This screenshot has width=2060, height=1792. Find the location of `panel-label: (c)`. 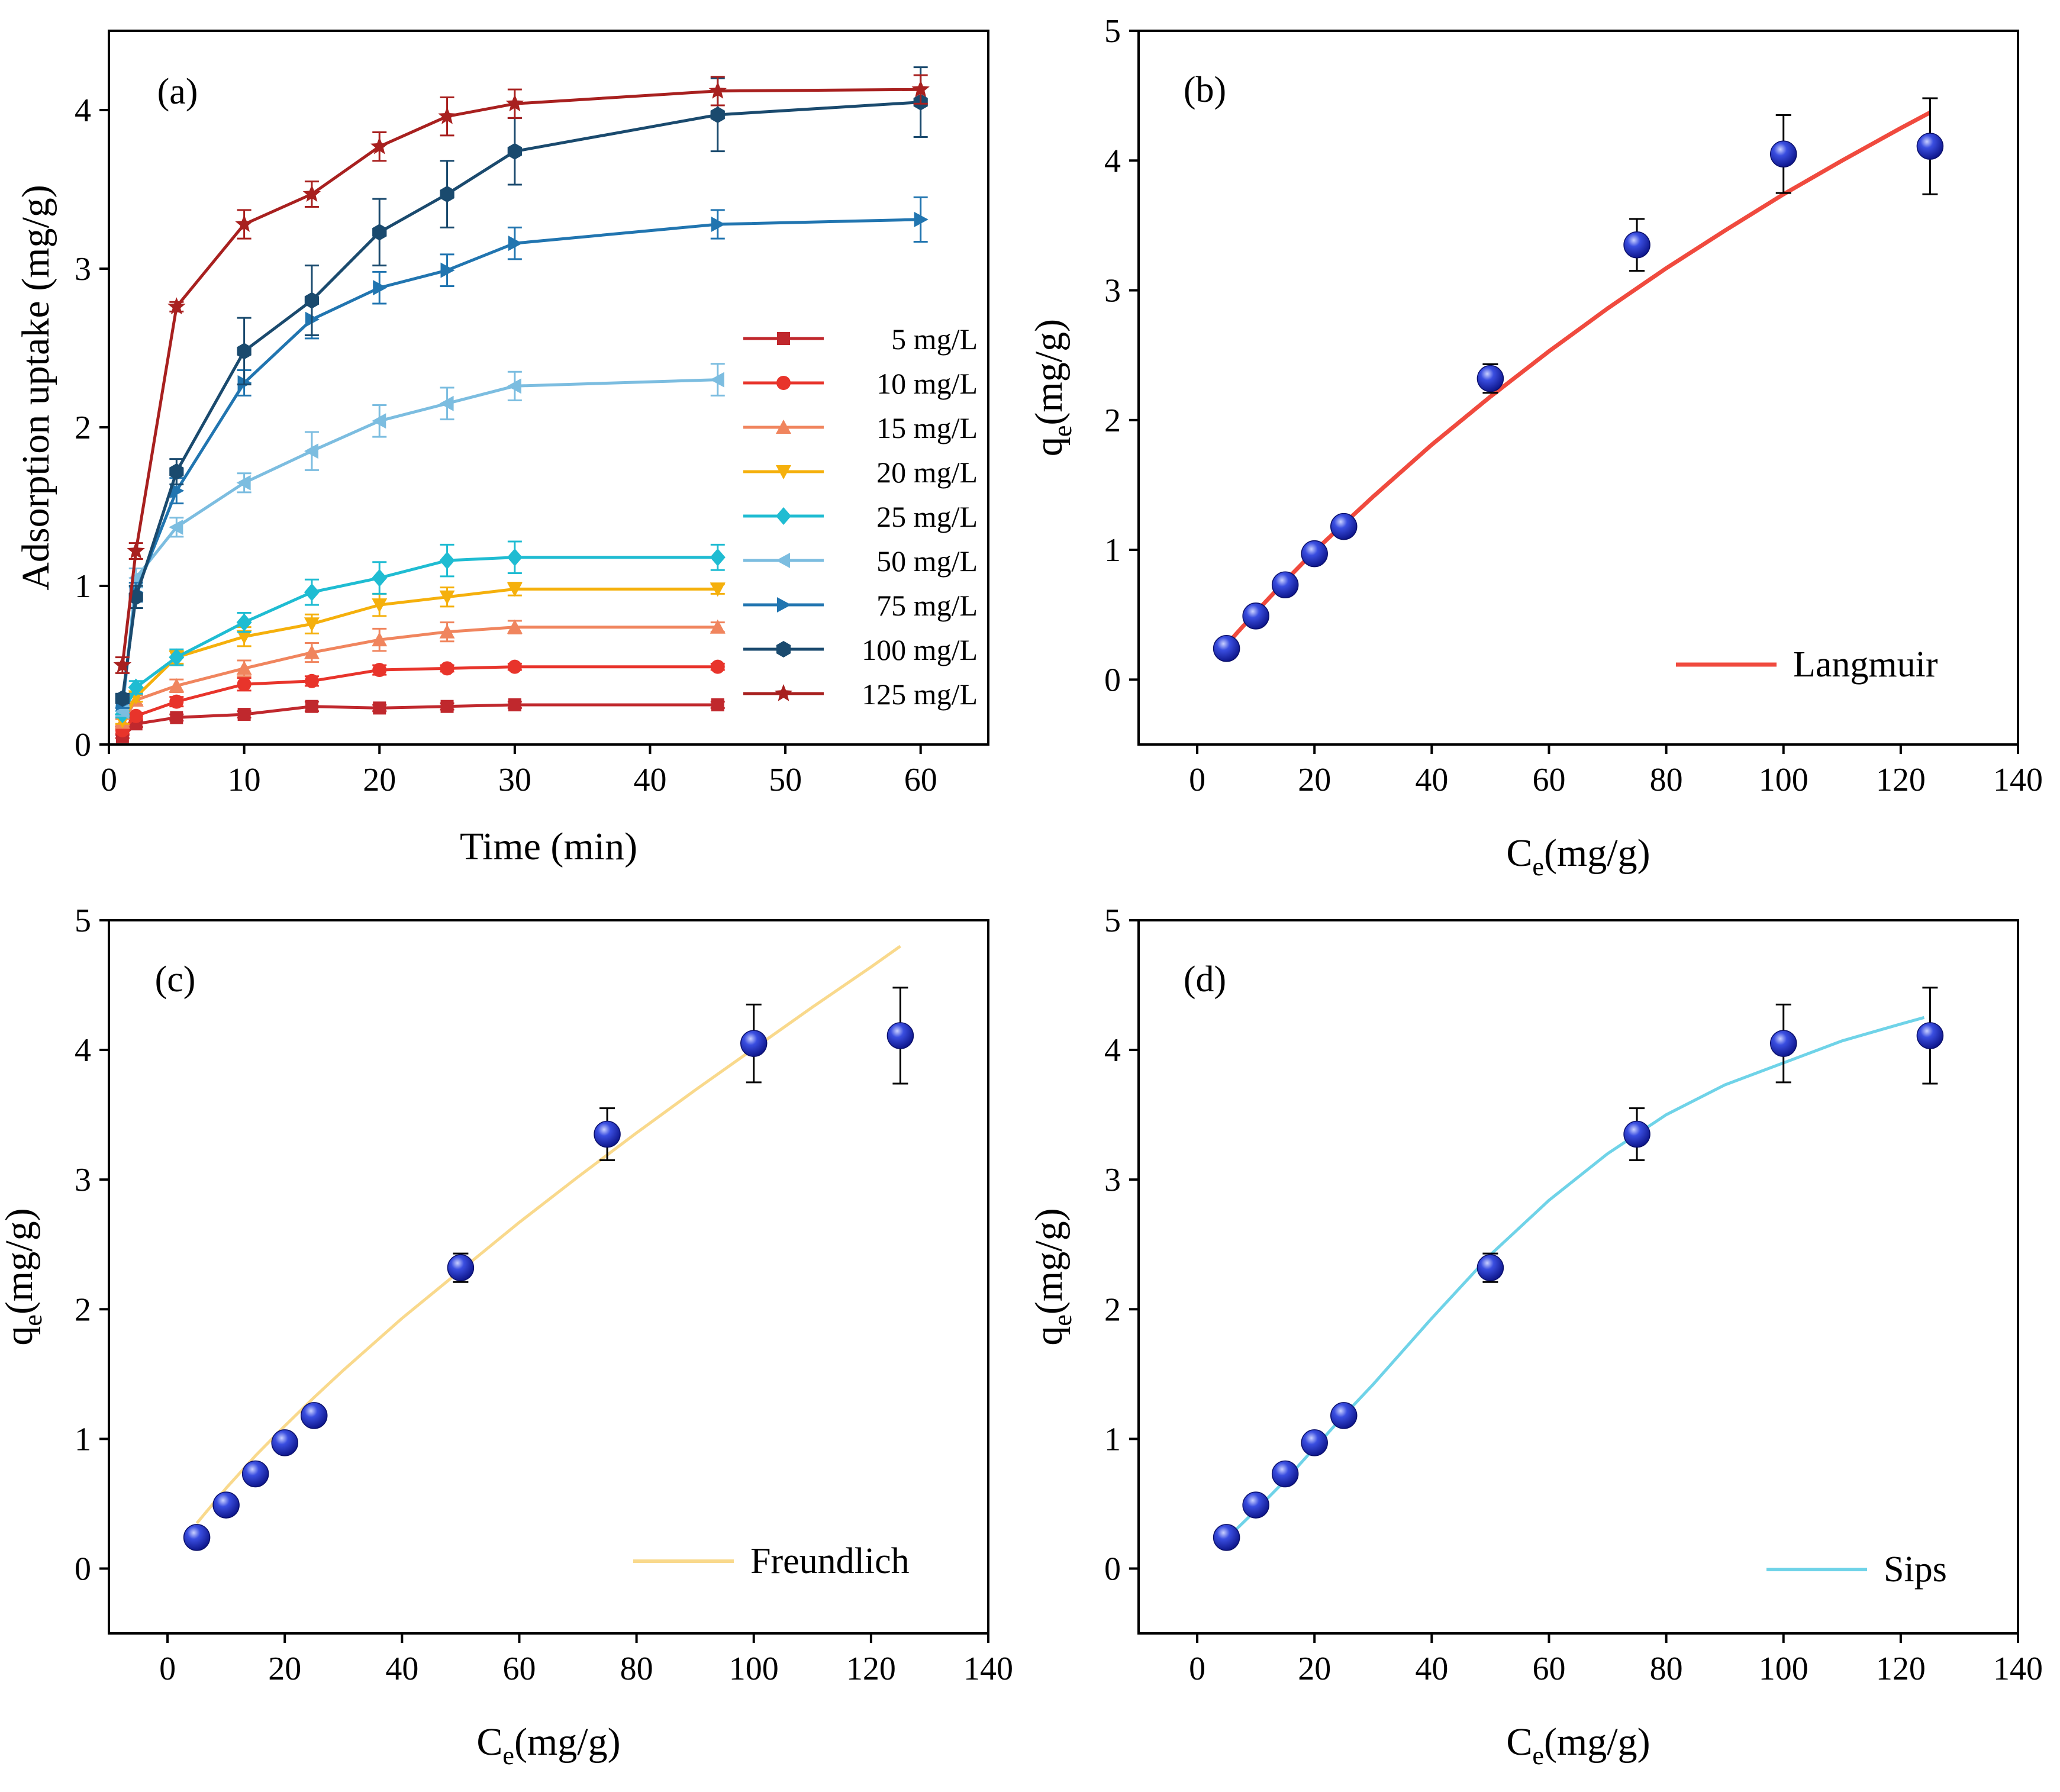

panel-label: (c) is located at coordinates (175, 979).